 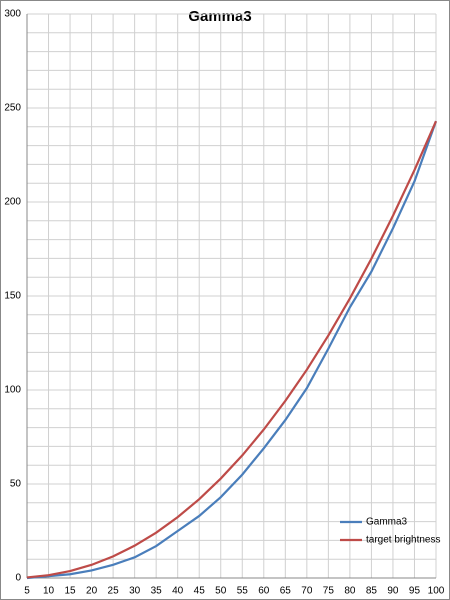 What do you see at coordinates (393, 591) in the screenshot?
I see `x-tick-label: 90` at bounding box center [393, 591].